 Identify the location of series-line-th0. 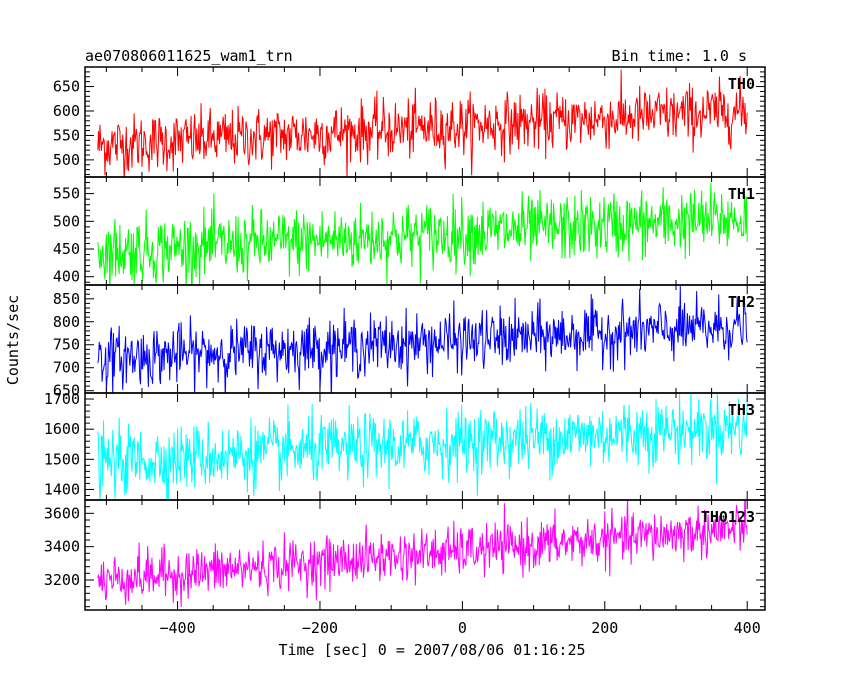
(422, 123).